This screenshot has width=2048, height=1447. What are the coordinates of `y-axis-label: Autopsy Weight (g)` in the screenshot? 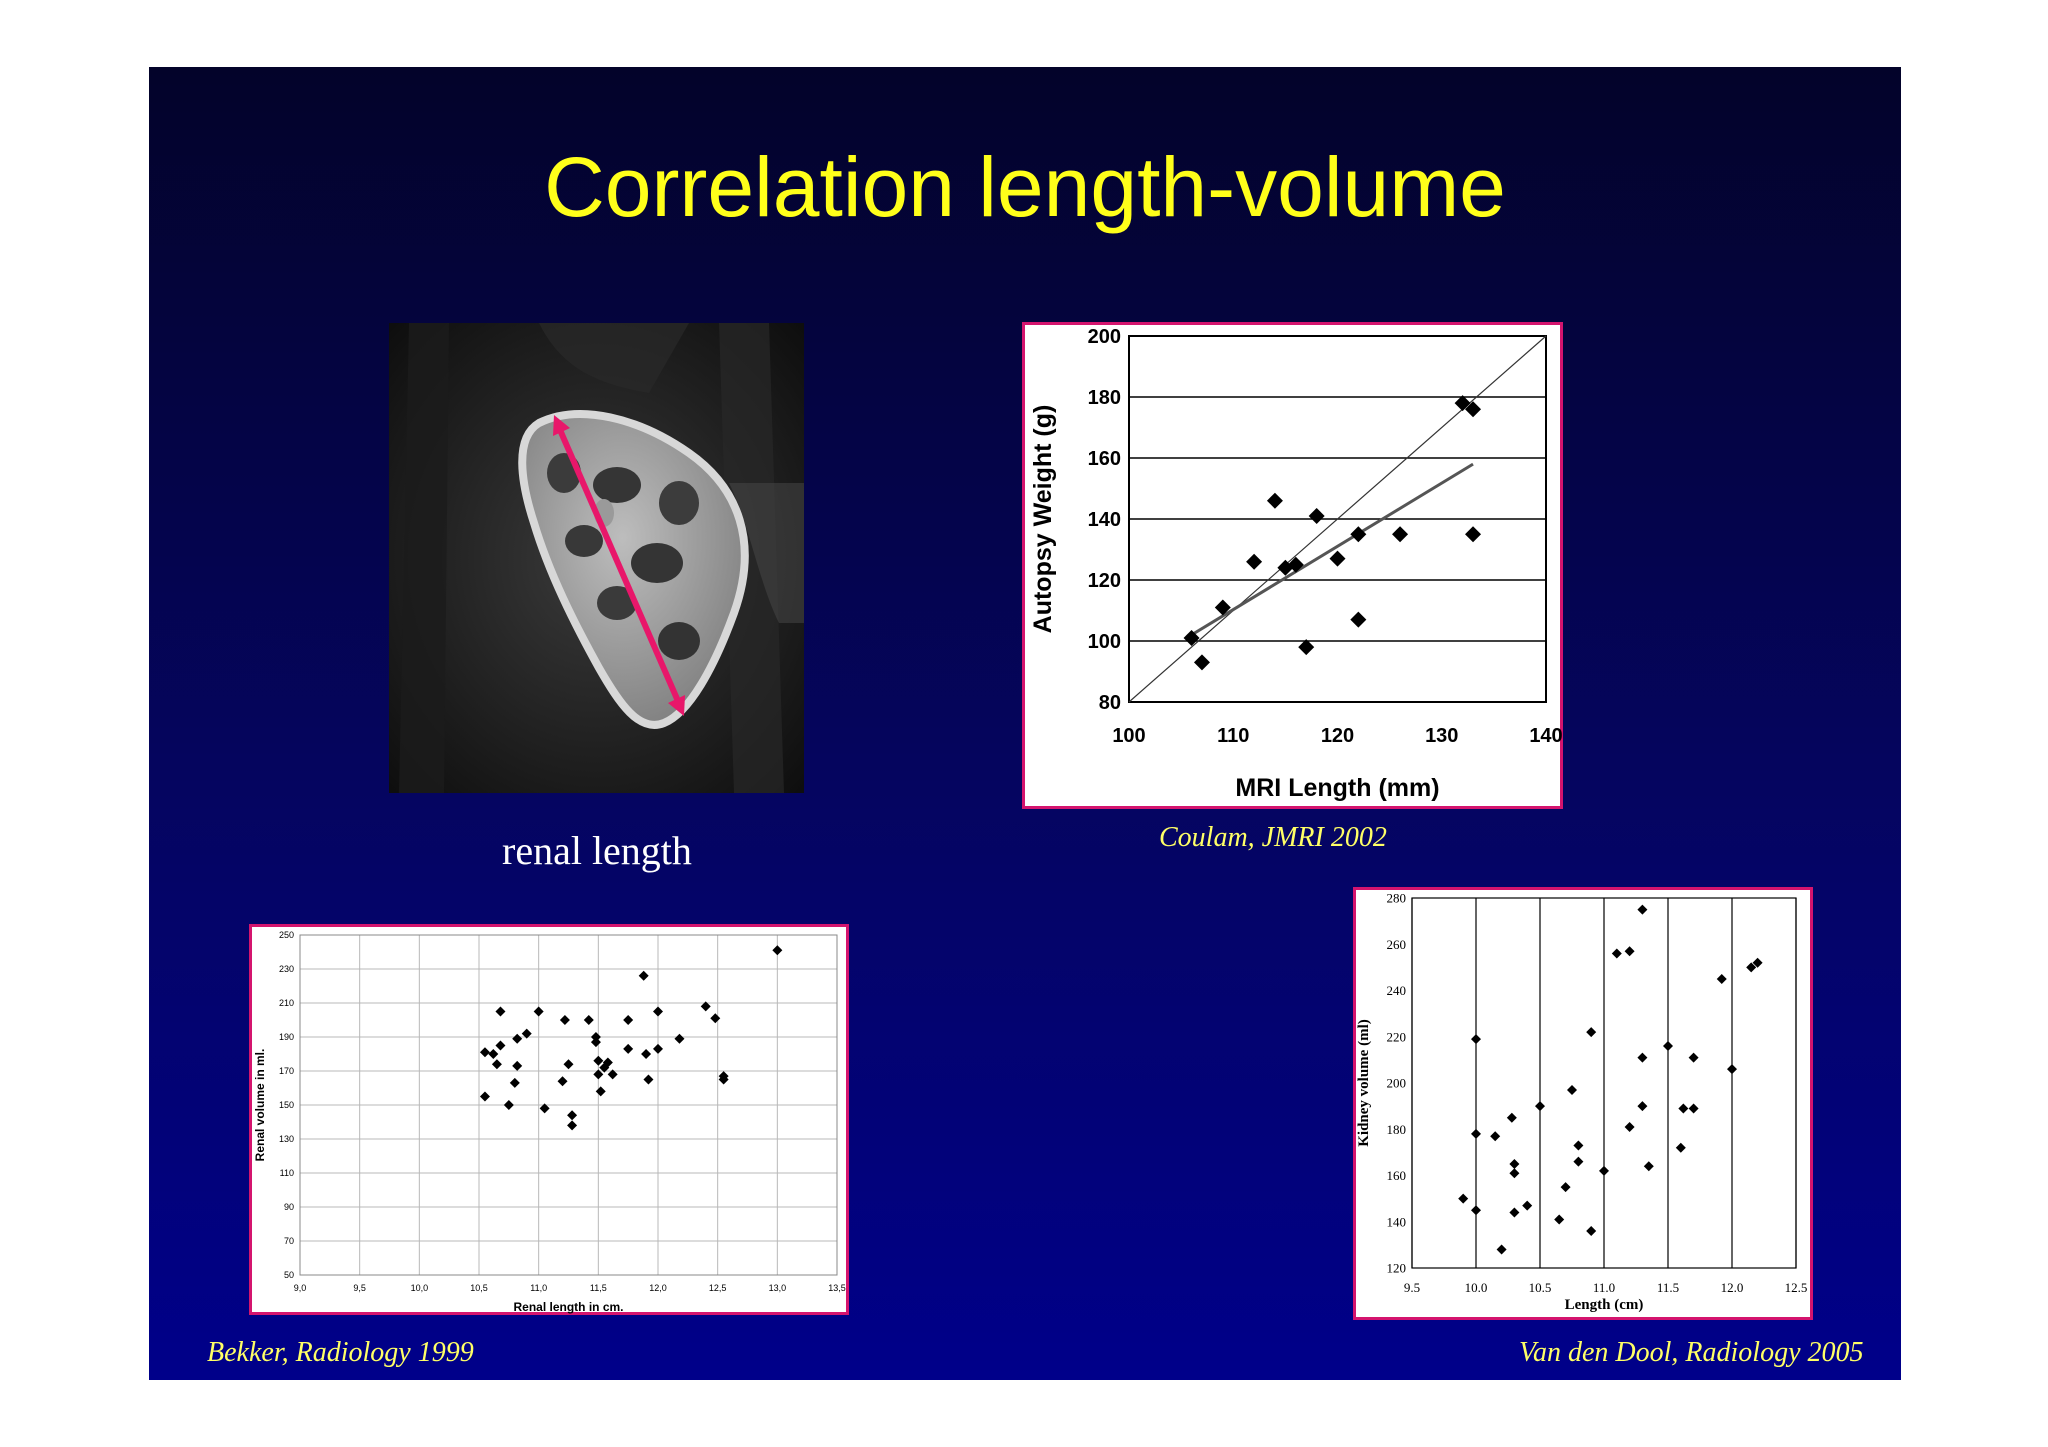 It's located at (1043, 519).